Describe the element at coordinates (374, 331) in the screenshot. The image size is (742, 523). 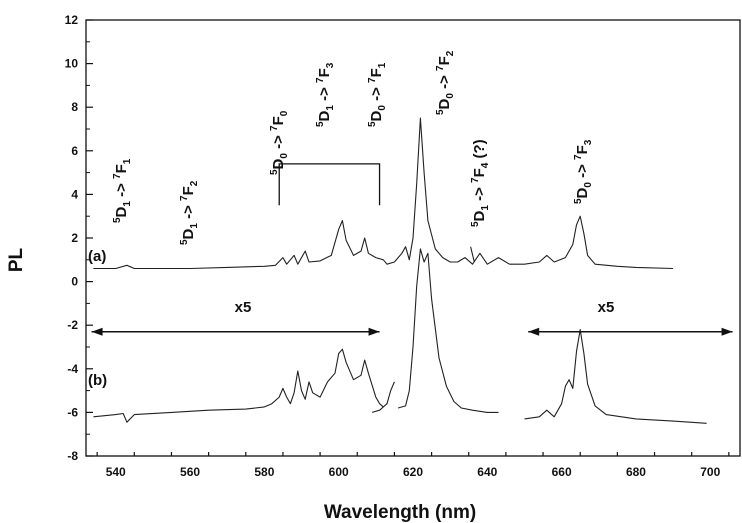
I see `x5-range-arrow-left-head-right` at that location.